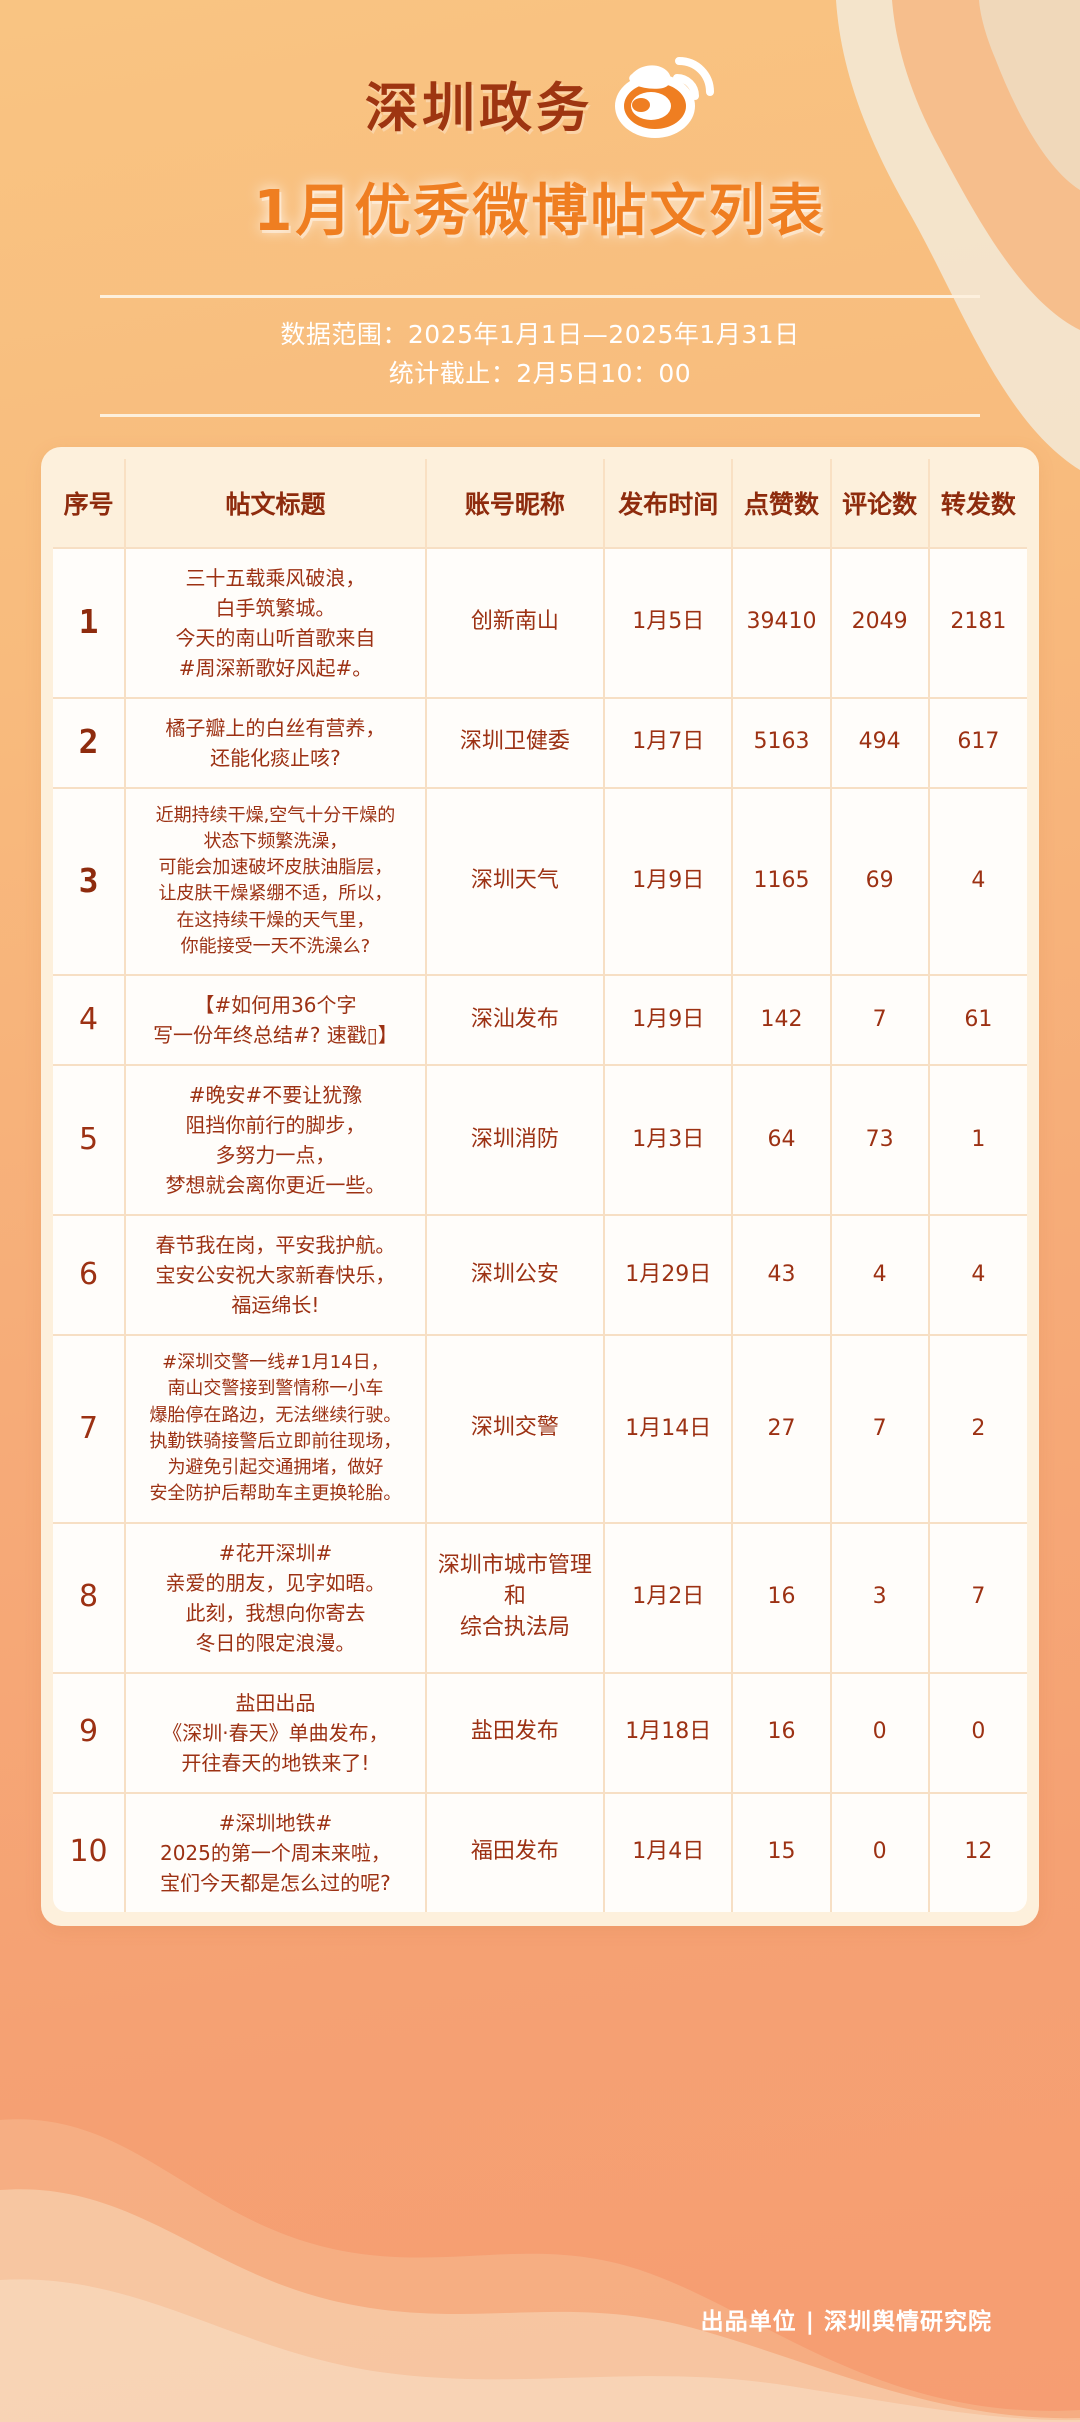  I want to click on publish-date: 1月29日, so click(668, 1274).